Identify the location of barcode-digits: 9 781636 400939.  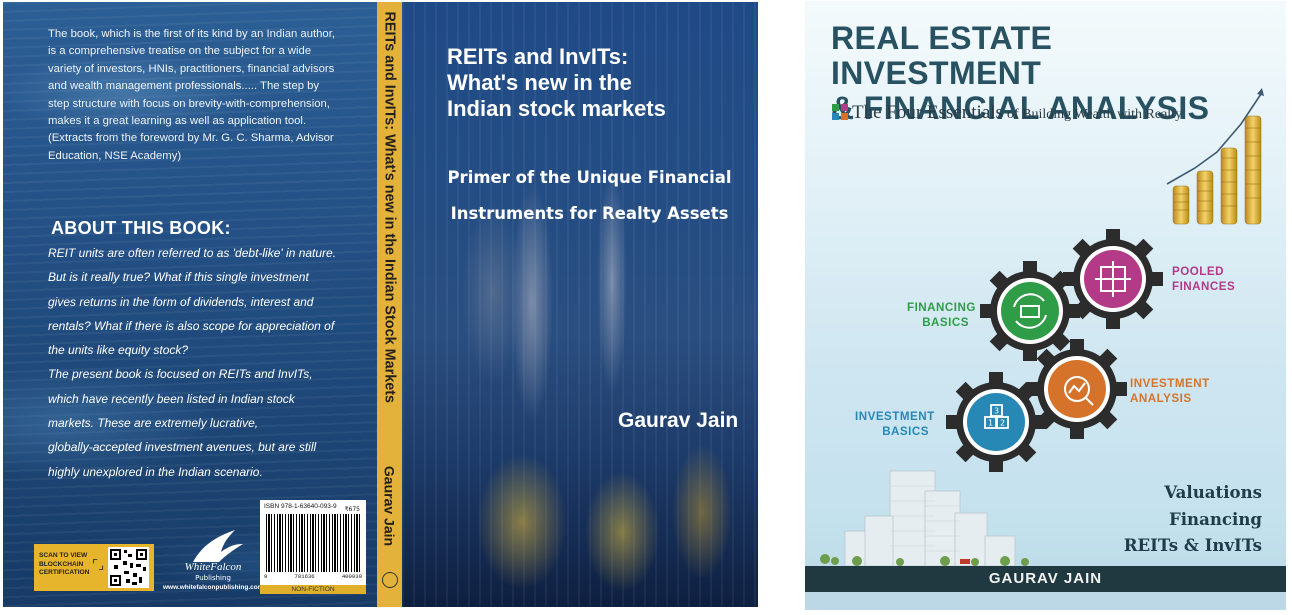
(313, 576).